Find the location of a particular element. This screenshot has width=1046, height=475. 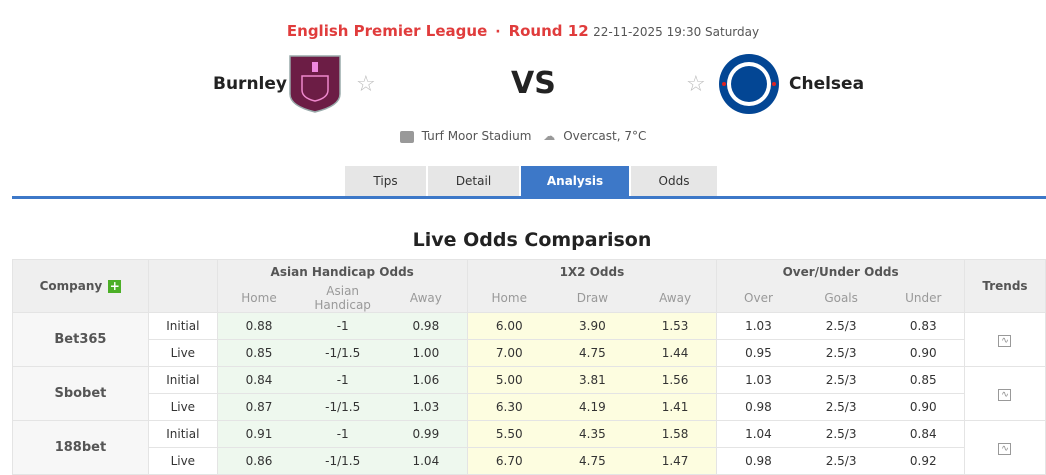

odds-value: 6.70 is located at coordinates (508, 460).